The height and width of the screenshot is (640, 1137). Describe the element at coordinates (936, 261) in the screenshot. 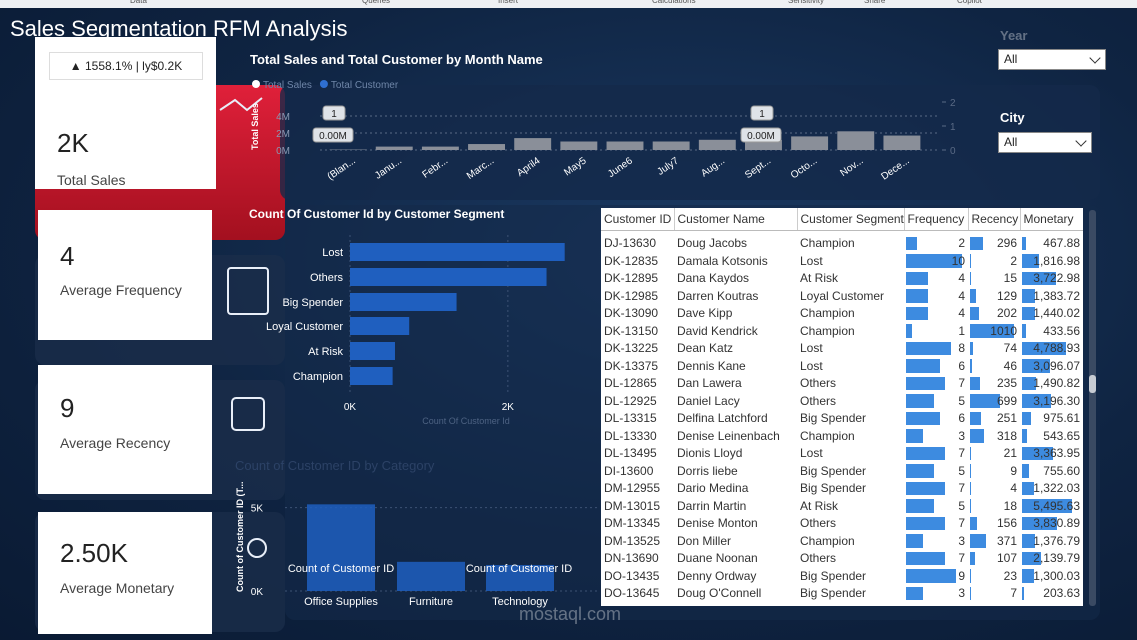

I see `table-cell: 10` at that location.